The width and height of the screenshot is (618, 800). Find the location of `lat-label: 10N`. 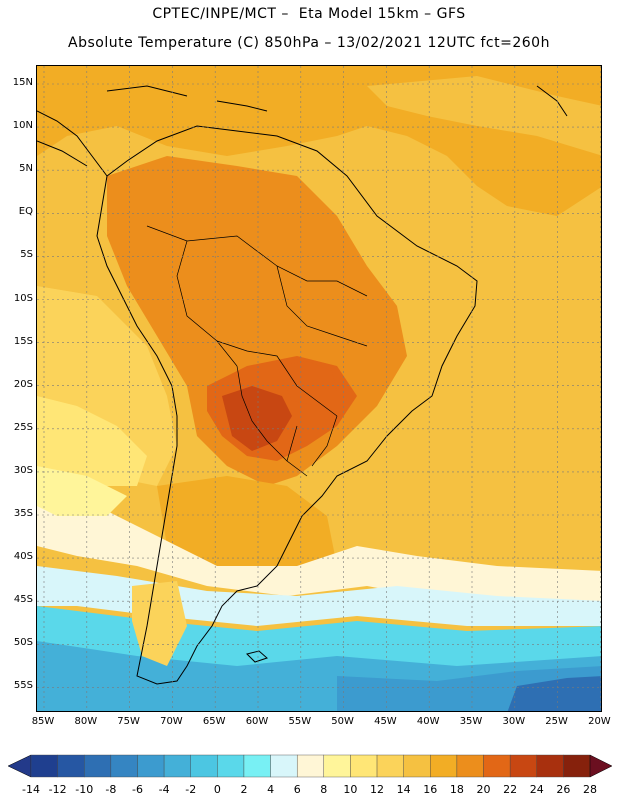

lat-label: 10N is located at coordinates (22, 126).